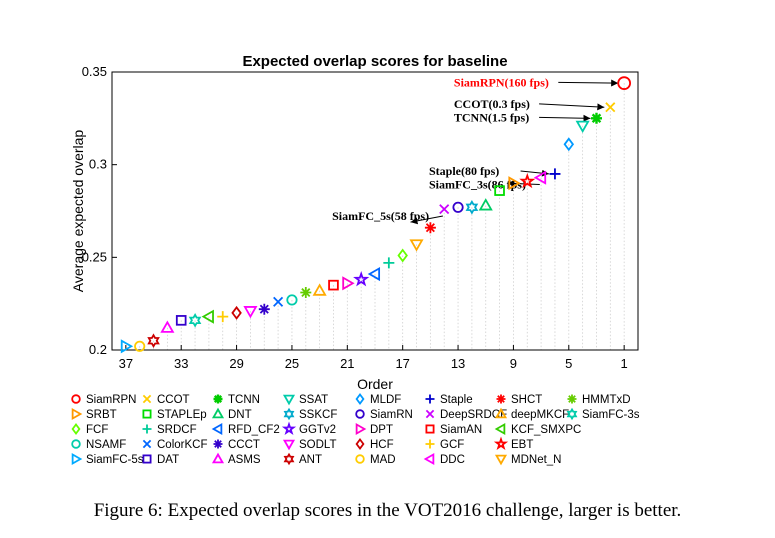  I want to click on legend-label: MAD, so click(383, 460).